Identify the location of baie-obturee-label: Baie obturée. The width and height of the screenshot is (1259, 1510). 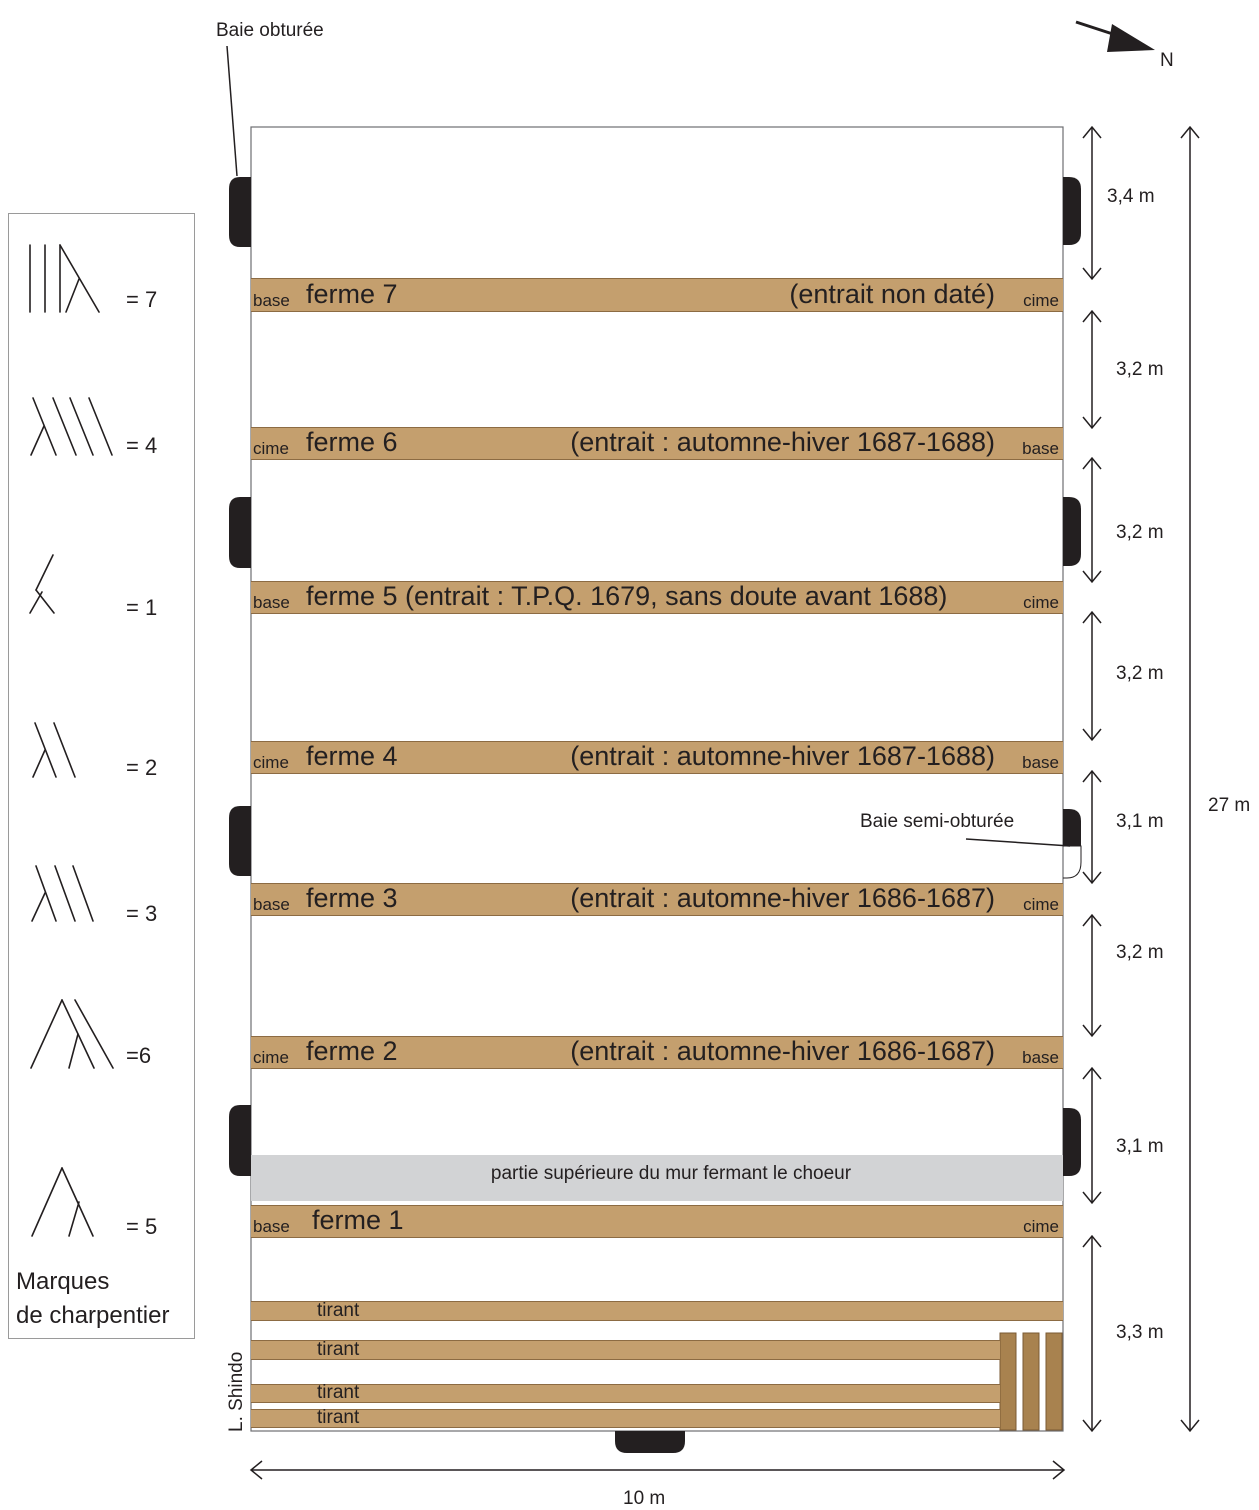
(270, 30).